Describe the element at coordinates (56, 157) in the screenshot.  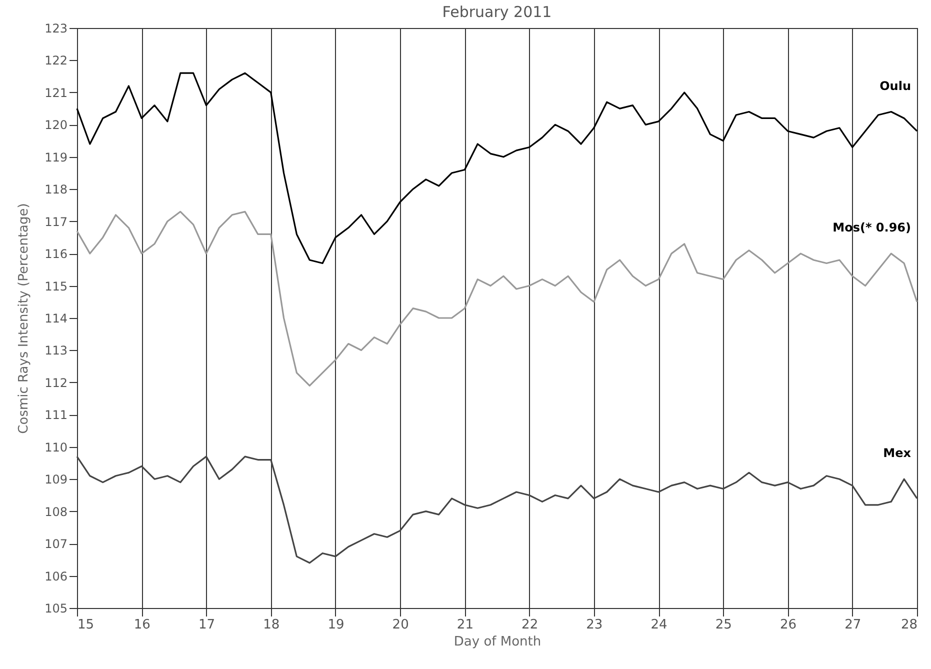
I see `y-tick-label: 119` at that location.